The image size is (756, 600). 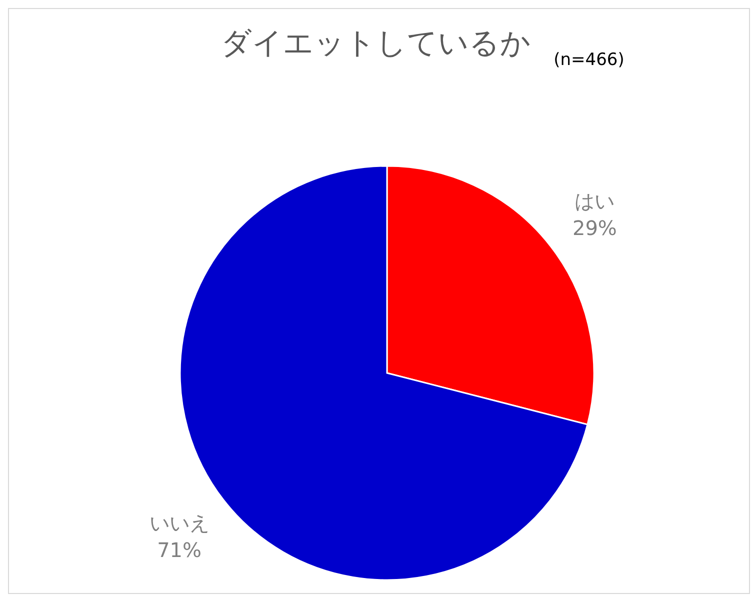 I want to click on slice-label: いいえ, so click(x=179, y=523).